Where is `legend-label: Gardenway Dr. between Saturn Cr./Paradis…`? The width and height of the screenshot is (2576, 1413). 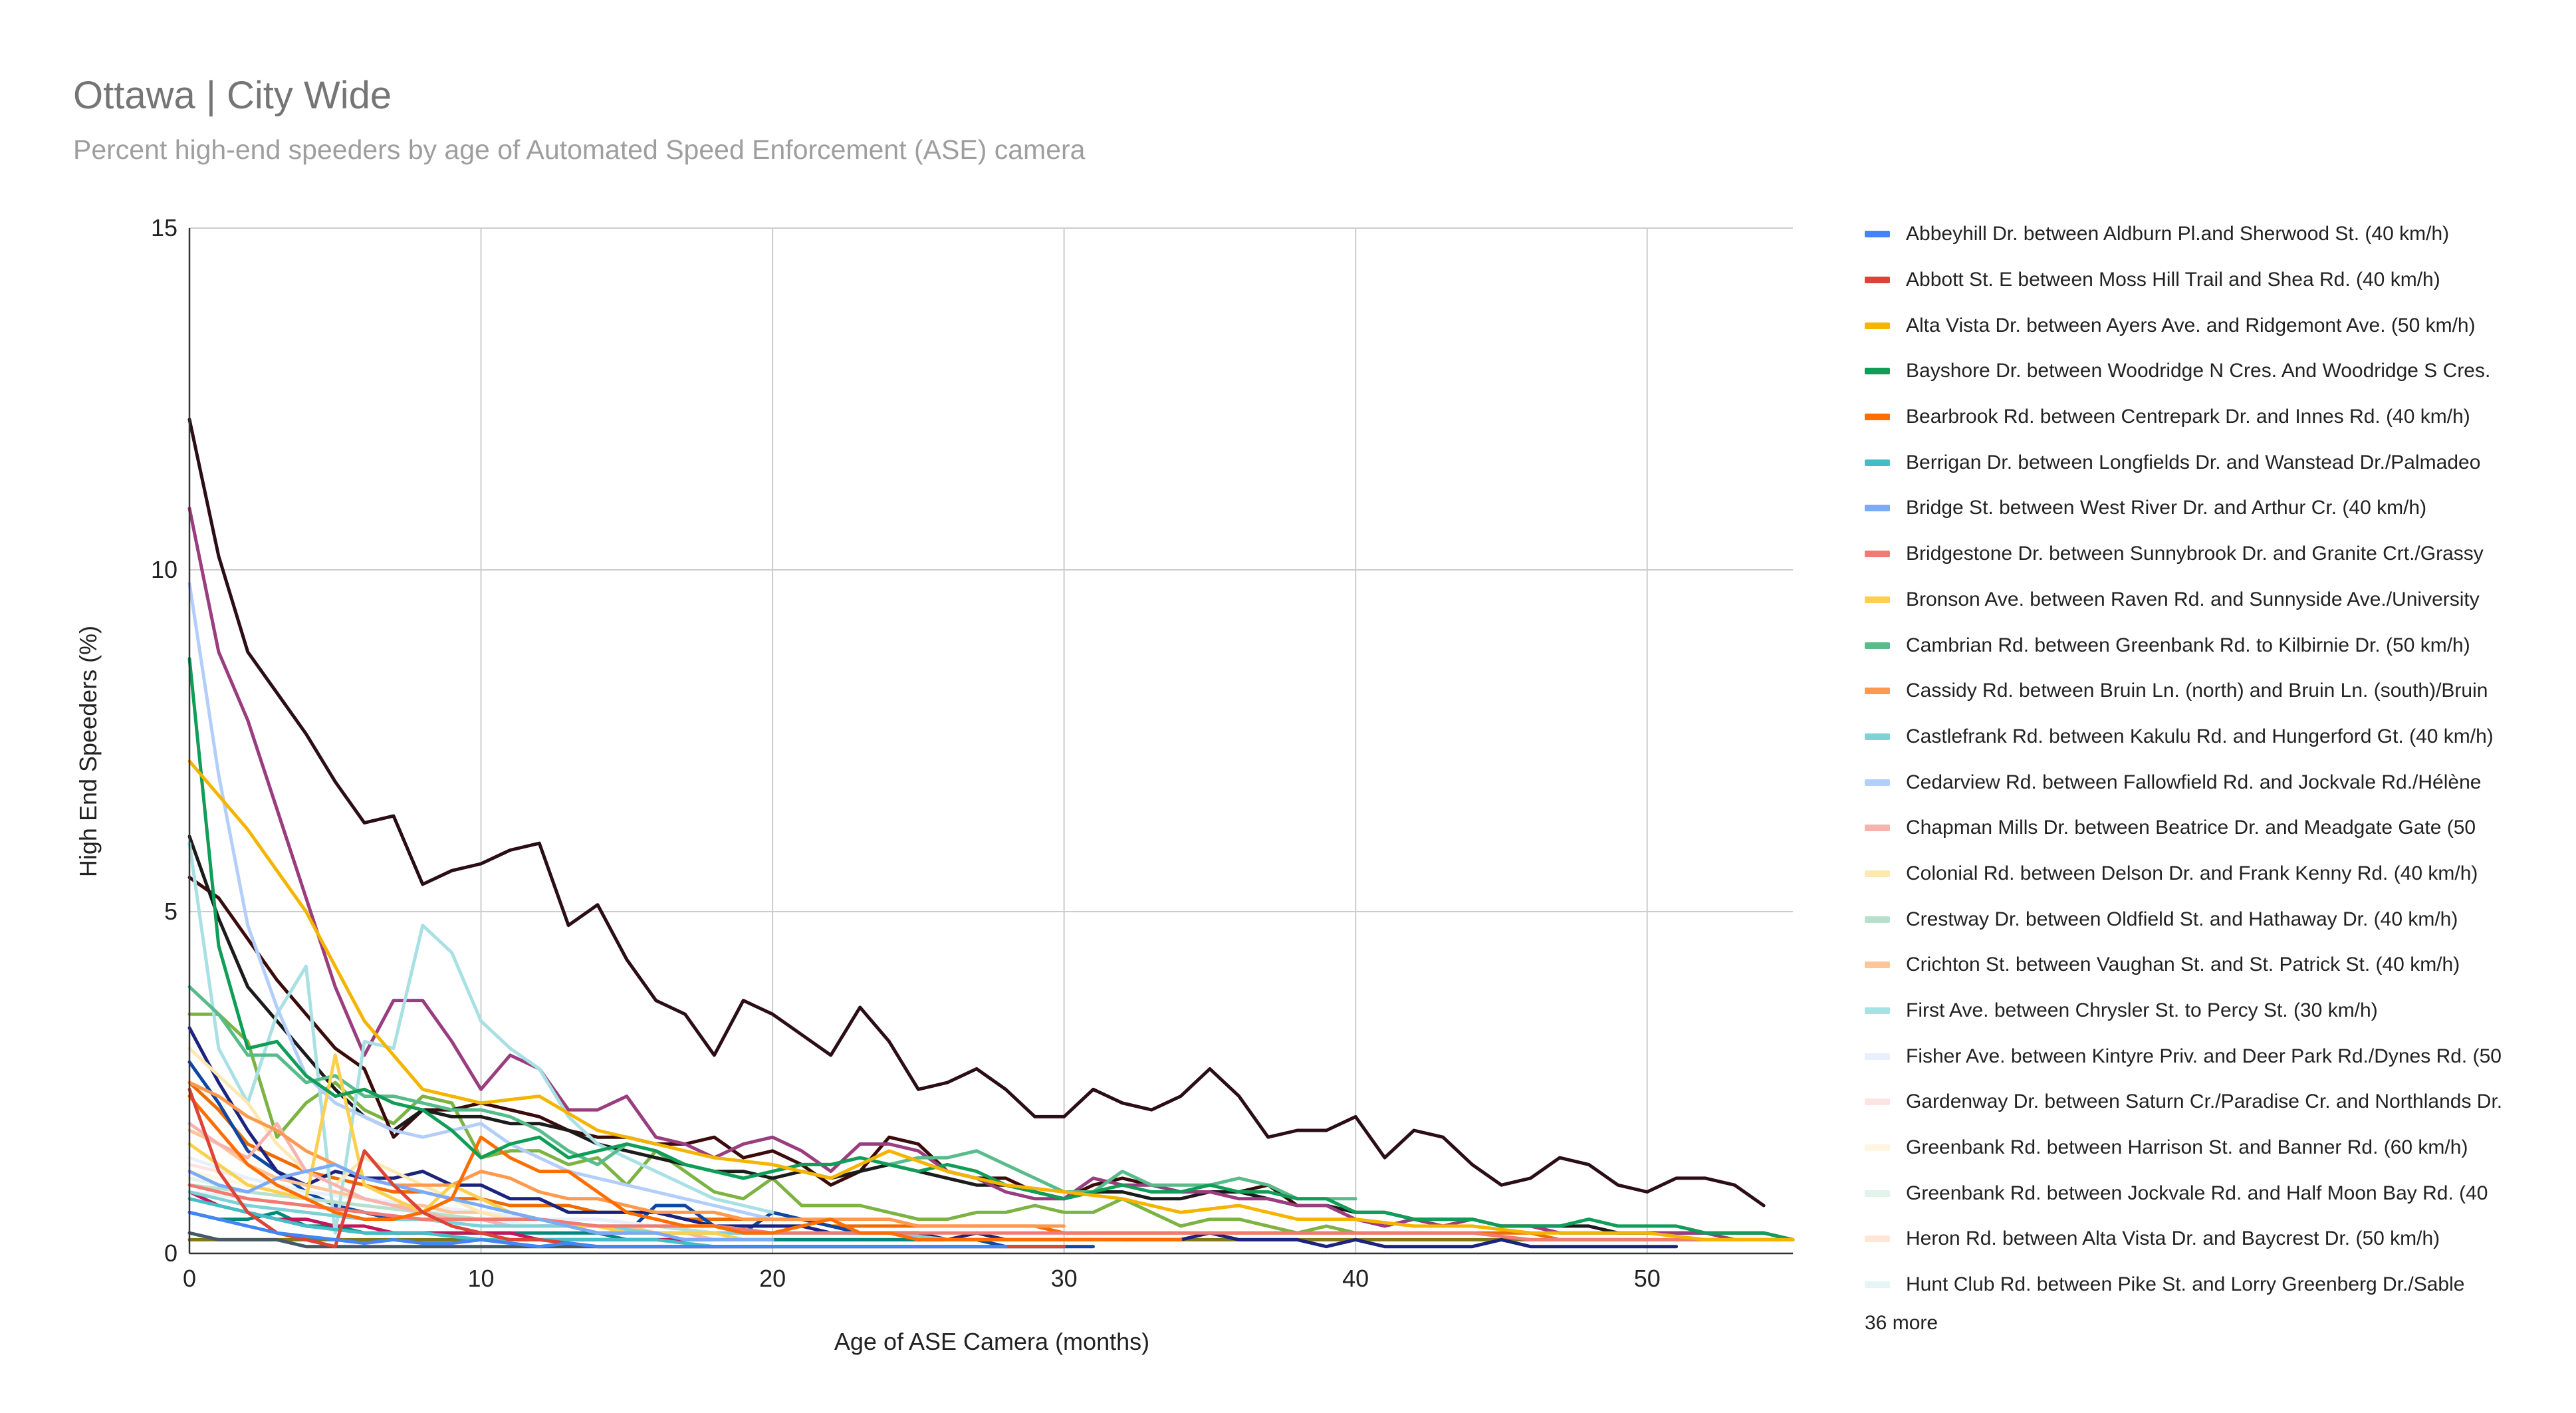 legend-label: Gardenway Dr. between Saturn Cr./Paradis… is located at coordinates (2204, 1102).